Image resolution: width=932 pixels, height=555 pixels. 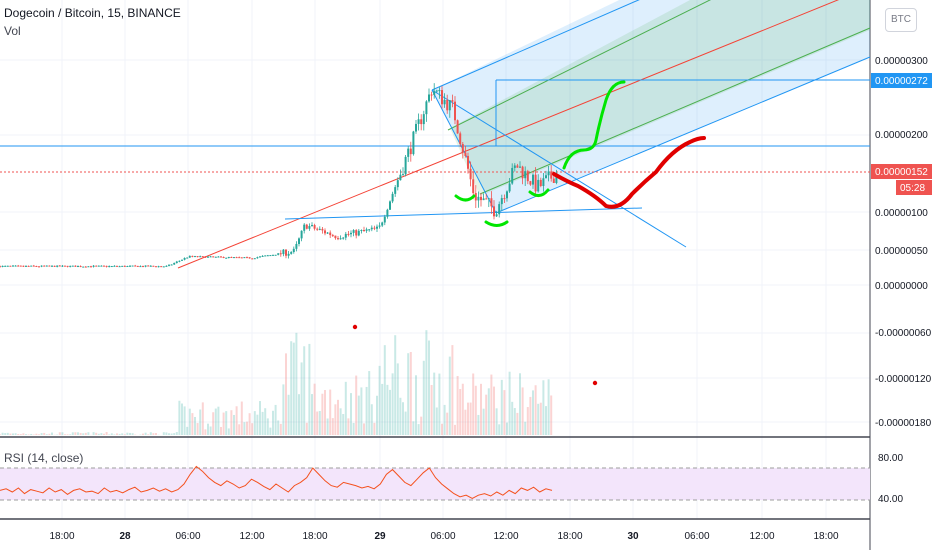 What do you see at coordinates (890, 499) in the screenshot?
I see `rsi-tick-40: 40.00` at bounding box center [890, 499].